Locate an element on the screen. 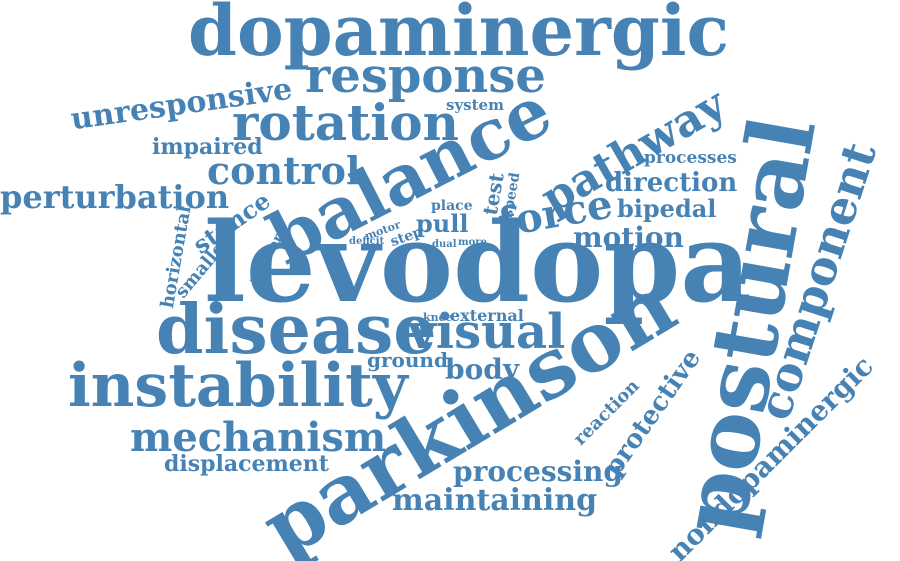 The height and width of the screenshot is (561, 900). word-processing: processing is located at coordinates (538, 471).